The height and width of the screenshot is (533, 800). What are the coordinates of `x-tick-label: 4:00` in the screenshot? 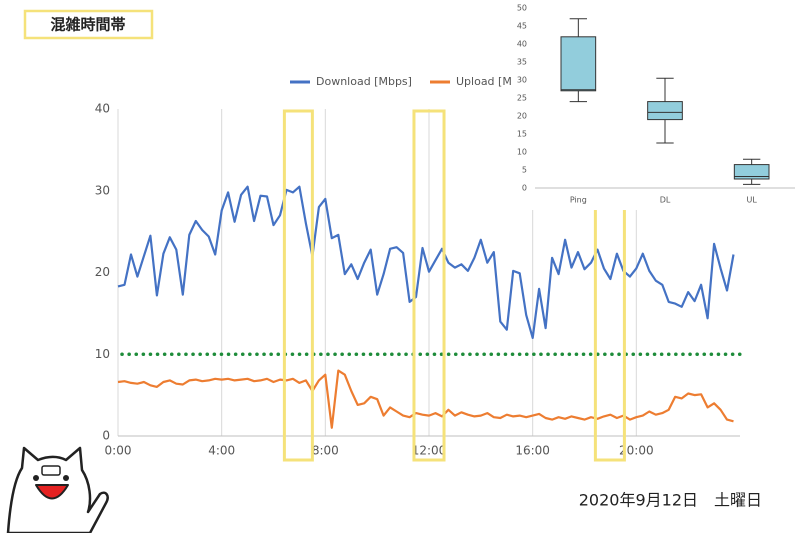 It's located at (221, 451).